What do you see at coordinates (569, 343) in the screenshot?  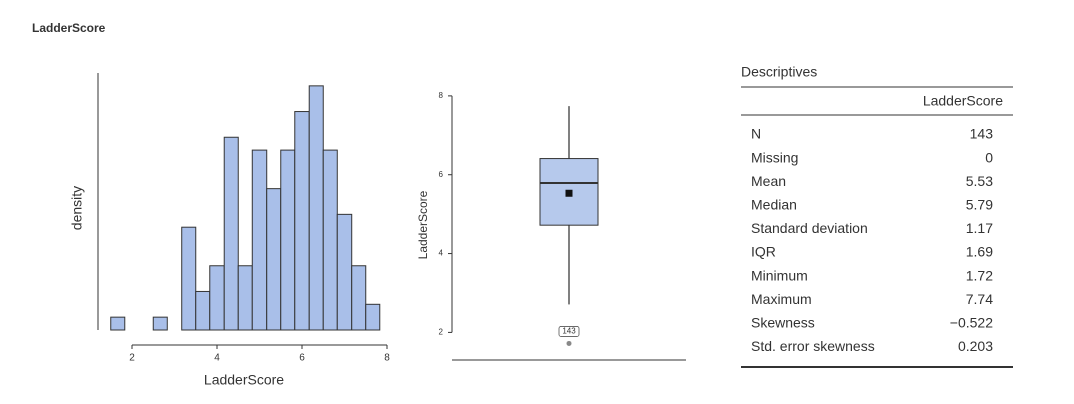 I see `outlier` at bounding box center [569, 343].